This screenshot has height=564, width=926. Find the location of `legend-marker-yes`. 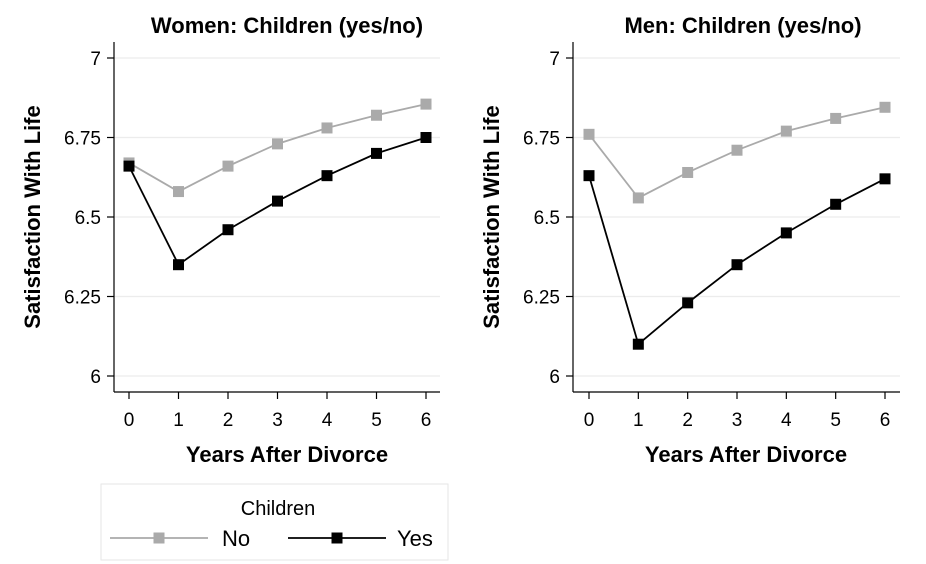

legend-marker-yes is located at coordinates (337, 538).